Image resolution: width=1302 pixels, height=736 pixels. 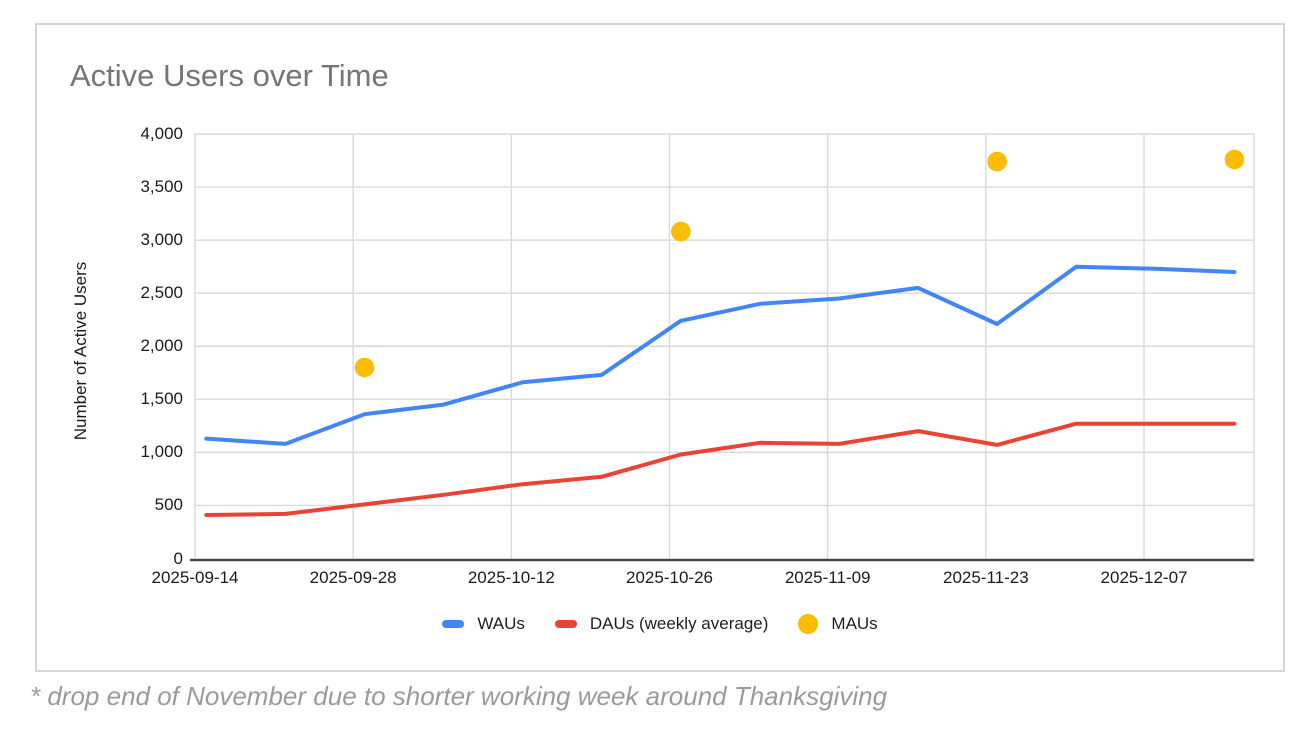 What do you see at coordinates (720, 469) in the screenshot?
I see `daus-series-line` at bounding box center [720, 469].